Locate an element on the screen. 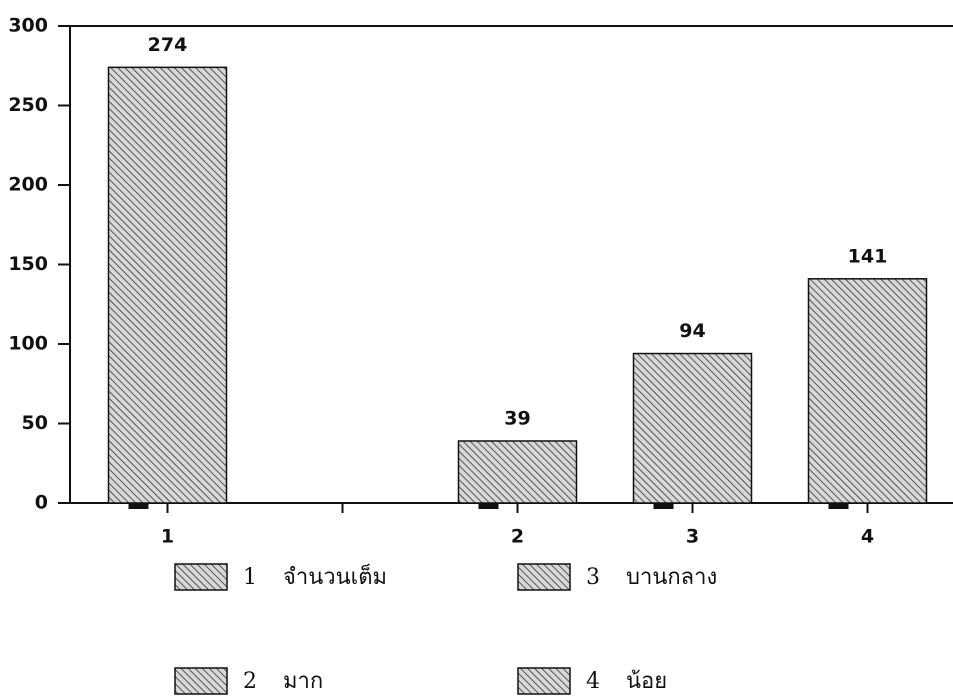 This screenshot has width=953, height=700. y-tick-label: 300 is located at coordinates (28, 26).